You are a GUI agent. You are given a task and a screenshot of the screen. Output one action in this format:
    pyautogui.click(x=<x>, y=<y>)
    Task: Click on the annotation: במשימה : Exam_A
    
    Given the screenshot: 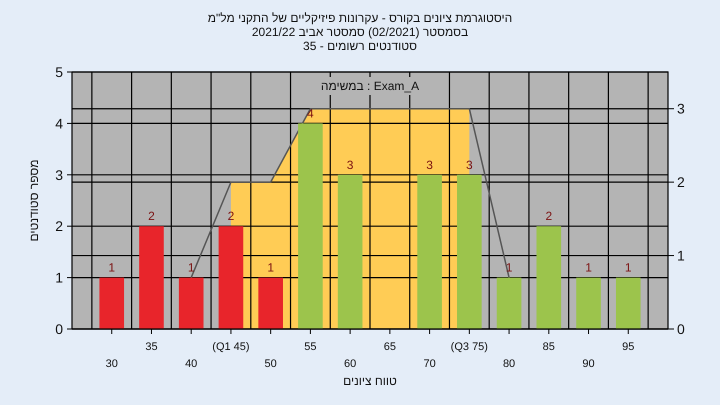 What is the action you would take?
    pyautogui.click(x=370, y=86)
    